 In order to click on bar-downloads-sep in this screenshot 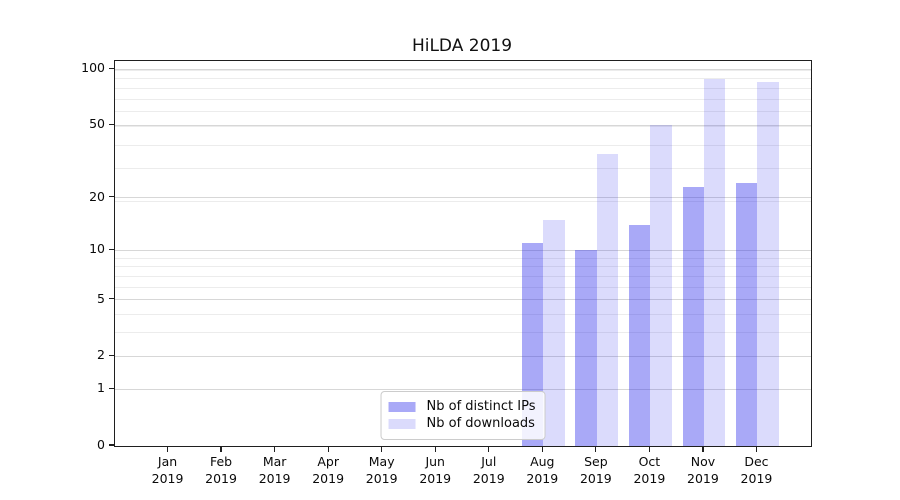, I will do `click(607, 299)`.